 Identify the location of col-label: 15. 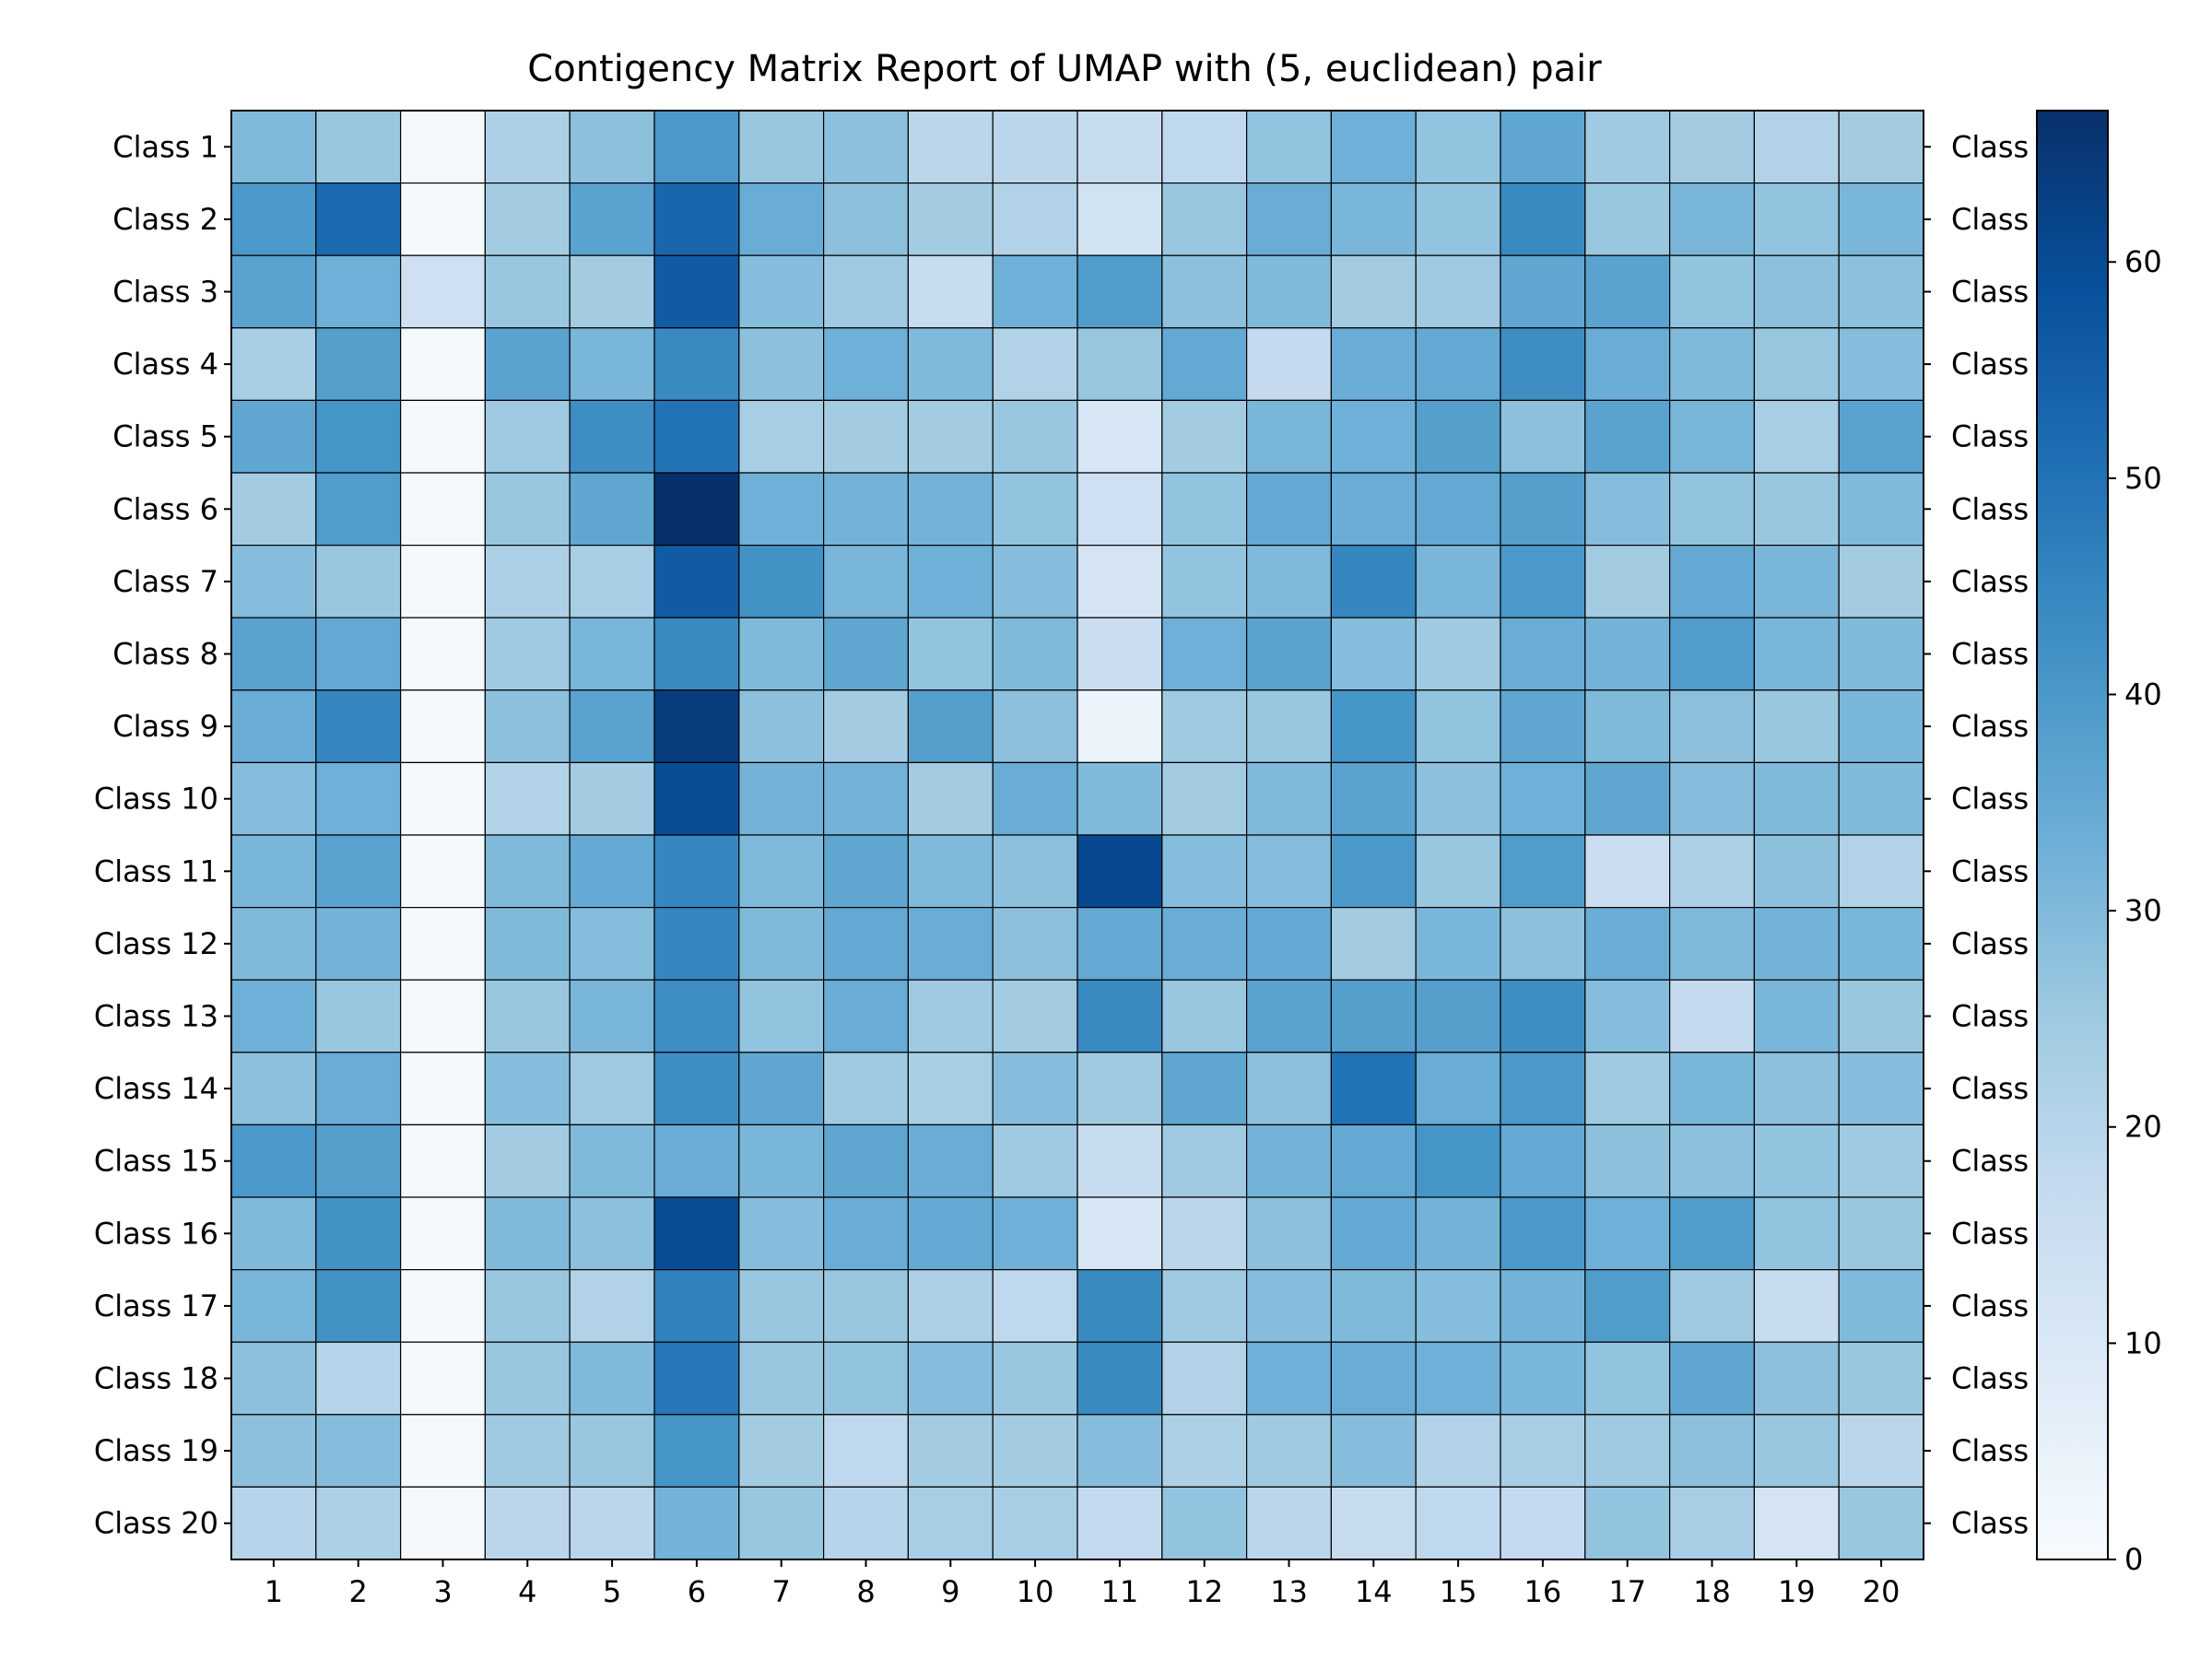
(1458, 1591).